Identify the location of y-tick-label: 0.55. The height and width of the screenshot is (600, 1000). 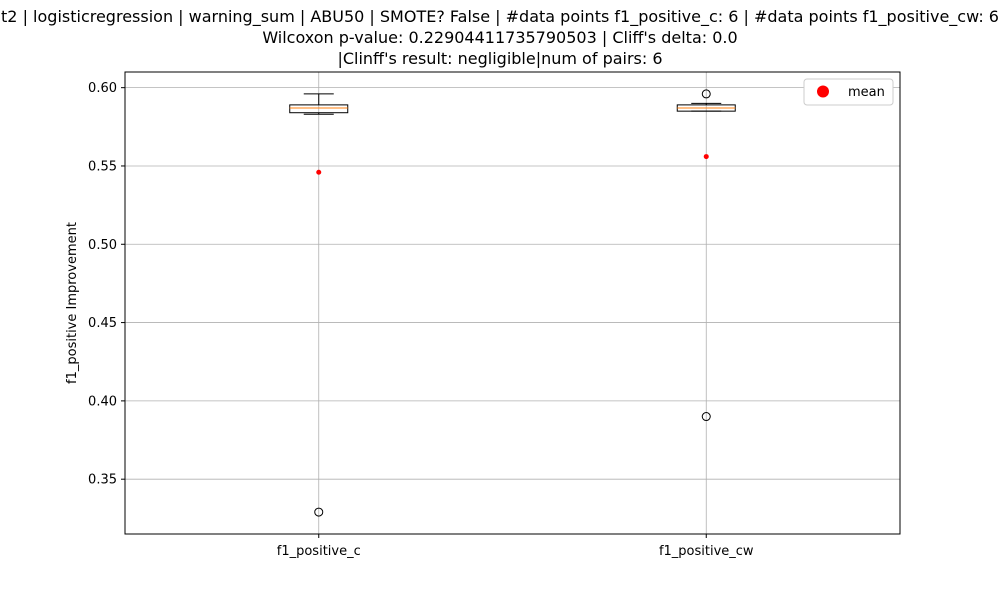
(102, 166).